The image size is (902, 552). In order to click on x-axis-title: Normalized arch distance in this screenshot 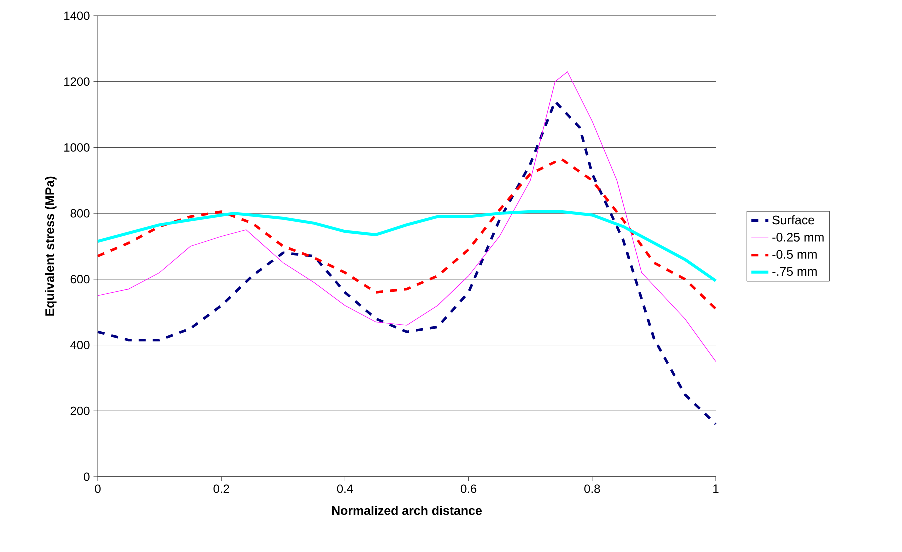, I will do `click(407, 511)`.